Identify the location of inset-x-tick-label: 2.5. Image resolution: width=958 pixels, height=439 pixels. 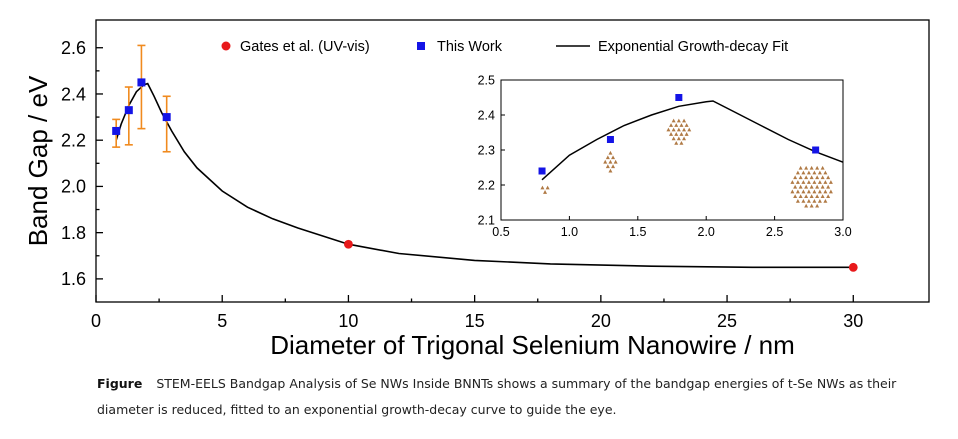
(774, 232).